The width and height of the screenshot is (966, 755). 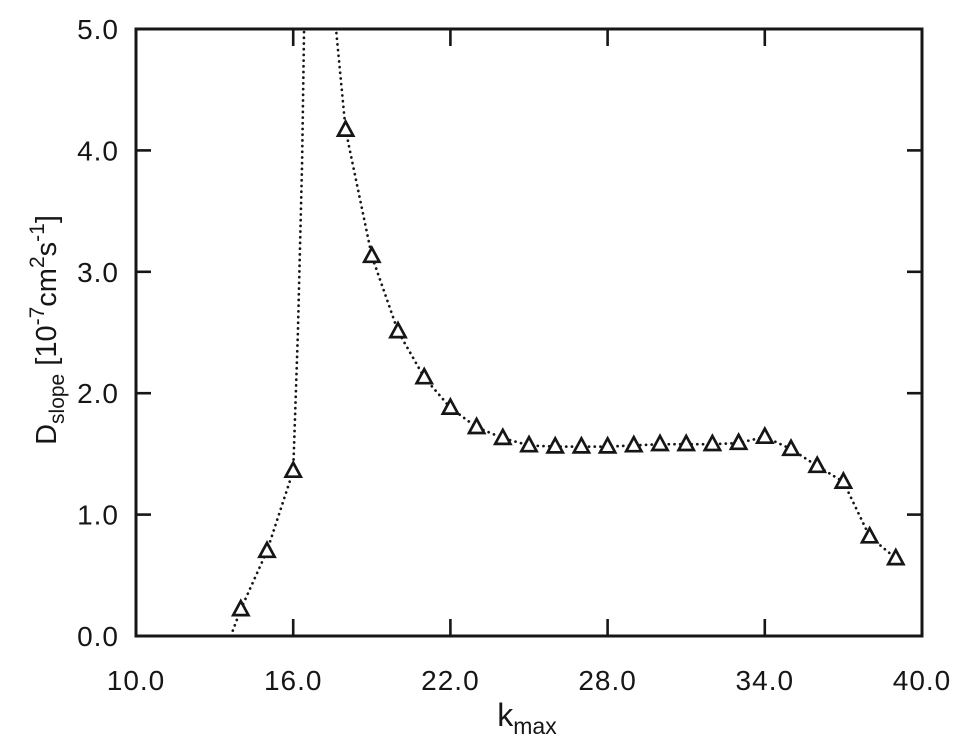 What do you see at coordinates (47, 287) in the screenshot?
I see `axis-label-segment: cm` at bounding box center [47, 287].